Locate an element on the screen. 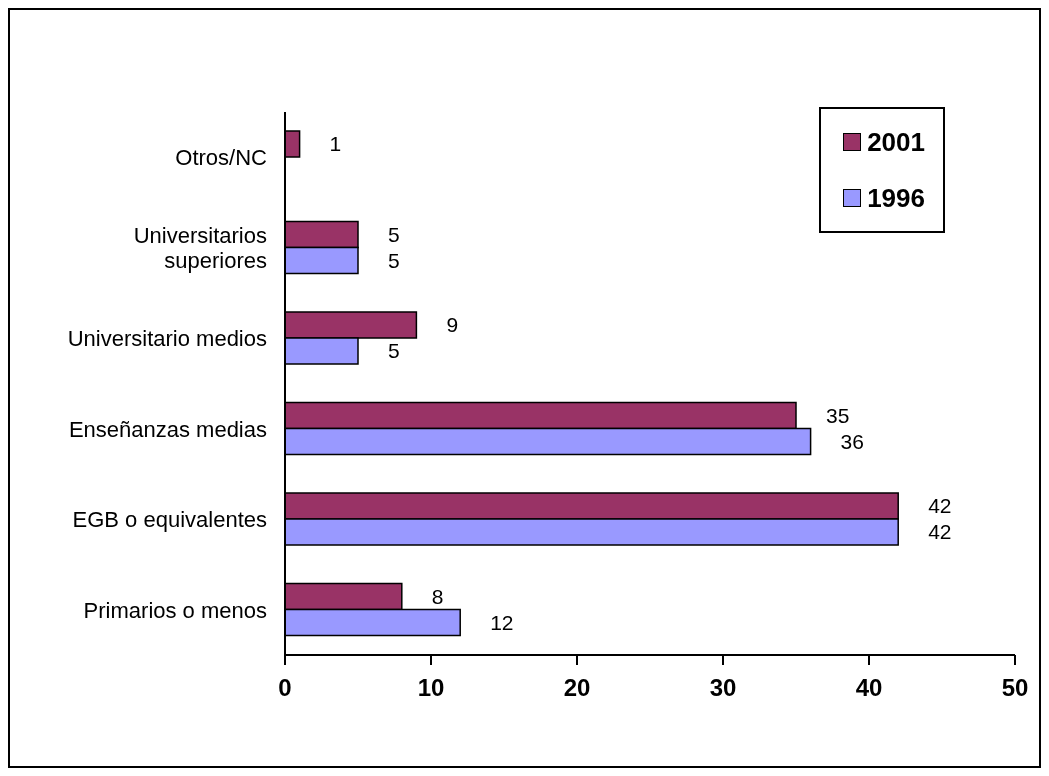 The width and height of the screenshot is (1049, 776). x-tick-label: 40 is located at coordinates (869, 688).